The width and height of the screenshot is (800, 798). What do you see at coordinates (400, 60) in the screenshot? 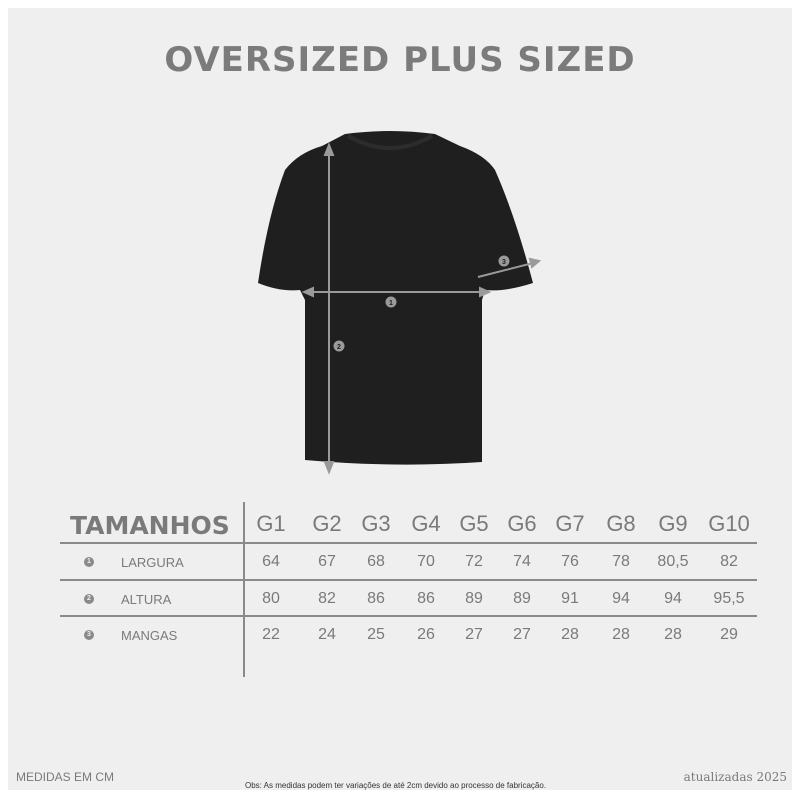
I see `page-title: OVERSIZED PLUS SIZED` at bounding box center [400, 60].